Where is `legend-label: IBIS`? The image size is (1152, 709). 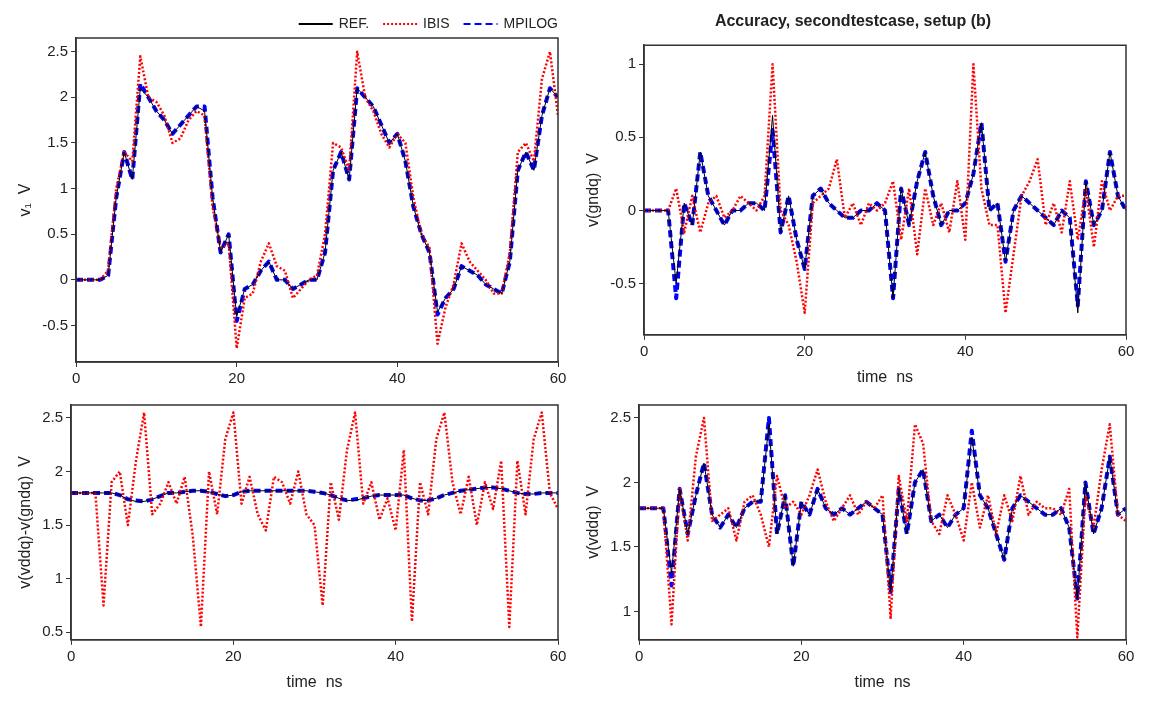 legend-label: IBIS is located at coordinates (436, 22).